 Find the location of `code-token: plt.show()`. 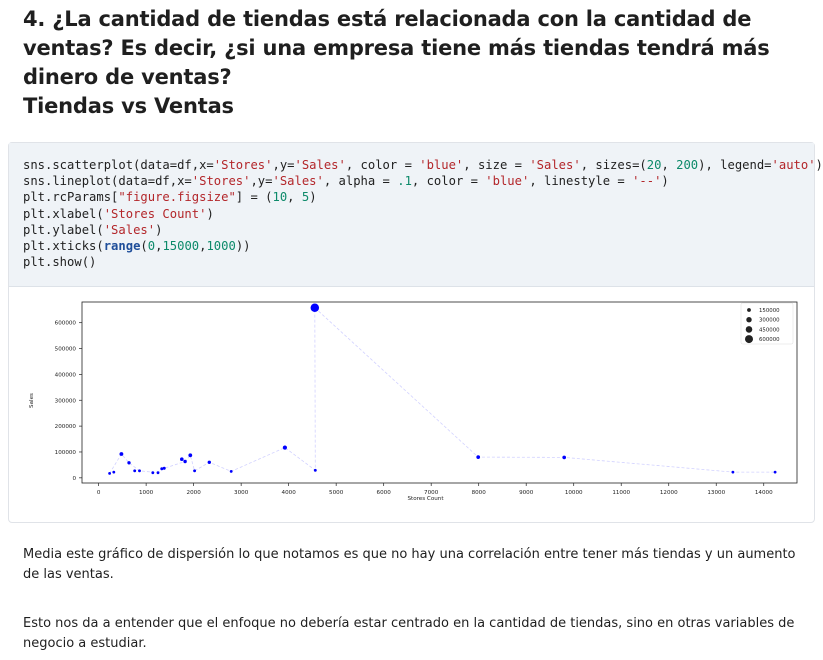

code-token: plt.show() is located at coordinates (60, 262).